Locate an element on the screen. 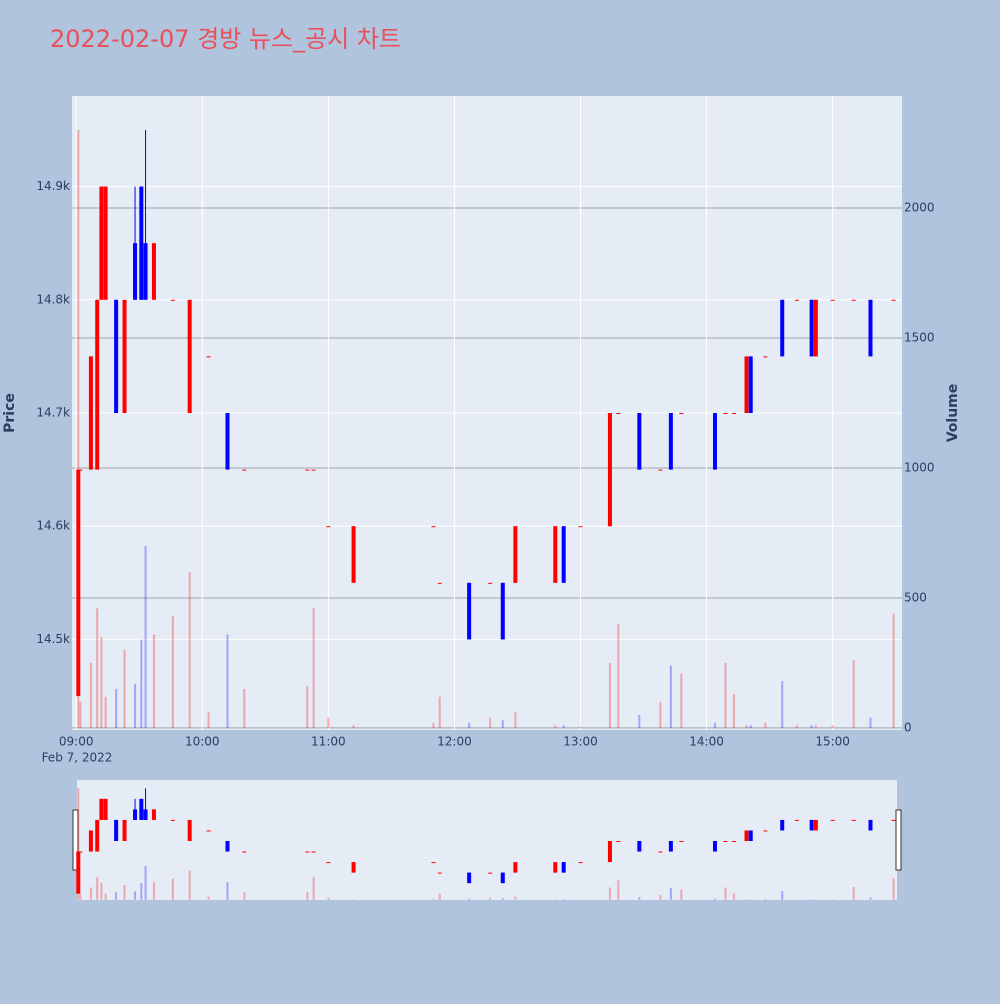 Image resolution: width=1000 pixels, height=1004 pixels. x-tick-label: 13:00 is located at coordinates (580, 742).